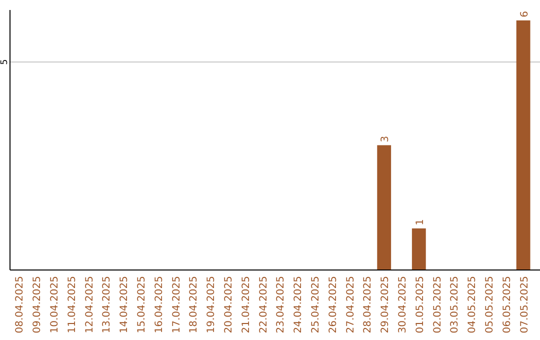  Describe the element at coordinates (5, 62) in the screenshot. I see `y-tick-label: 5` at that location.